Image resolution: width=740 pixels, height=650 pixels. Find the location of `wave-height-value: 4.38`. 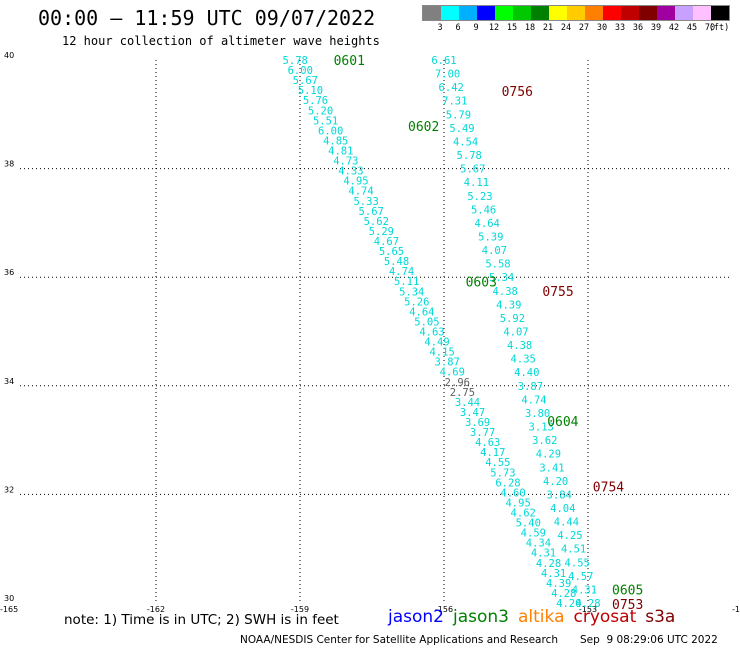

wave-height-value: 4.38 is located at coordinates (519, 346).